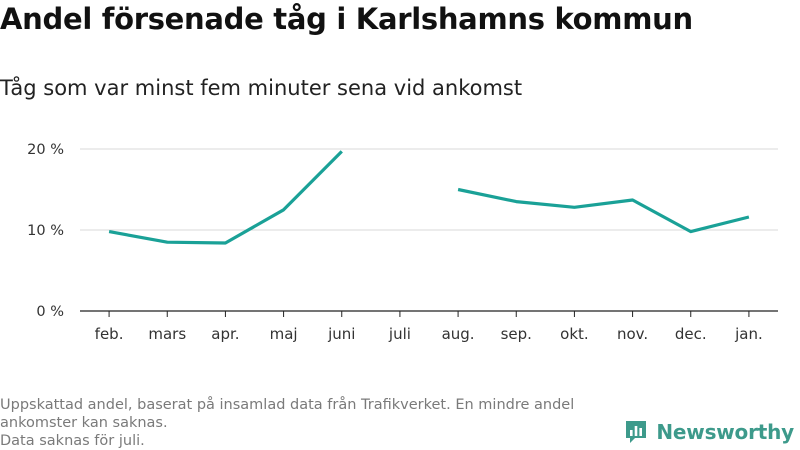 The image size is (800, 450). Describe the element at coordinates (341, 334) in the screenshot. I see `x-tick-label: juni` at that location.